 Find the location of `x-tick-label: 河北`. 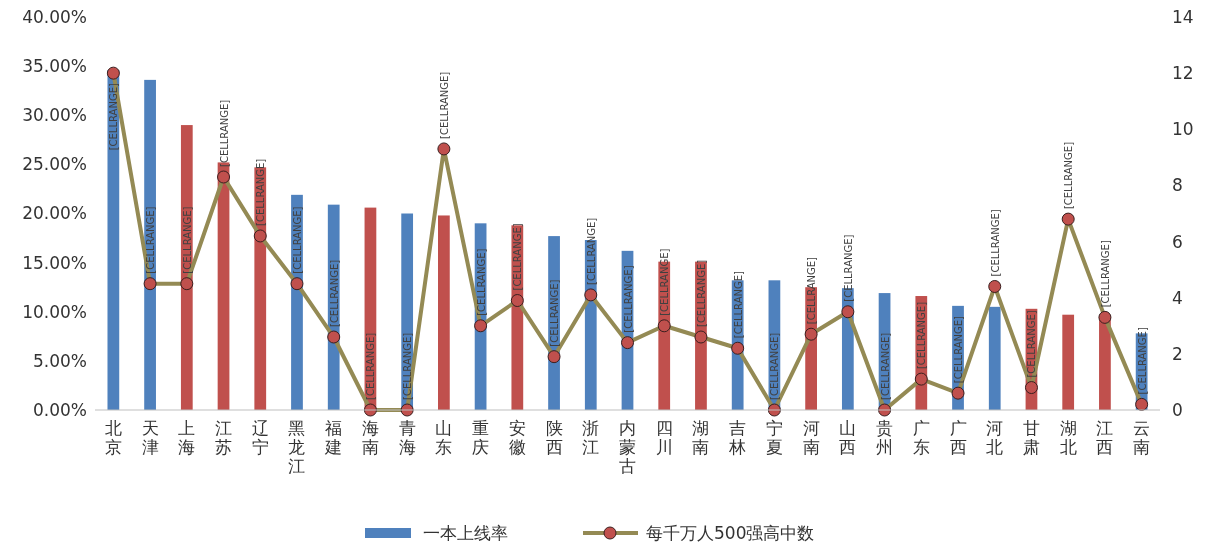

x-tick-label: 河北 is located at coordinates (995, 437).